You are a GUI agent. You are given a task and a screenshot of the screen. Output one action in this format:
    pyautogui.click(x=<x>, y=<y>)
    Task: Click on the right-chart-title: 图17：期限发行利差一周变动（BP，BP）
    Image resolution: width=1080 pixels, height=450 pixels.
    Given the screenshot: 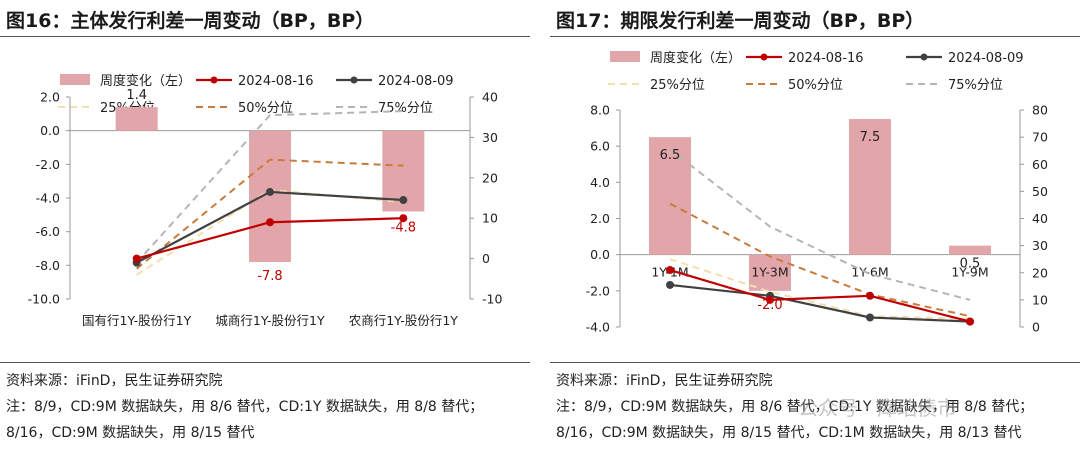 What is the action you would take?
    pyautogui.click(x=740, y=21)
    